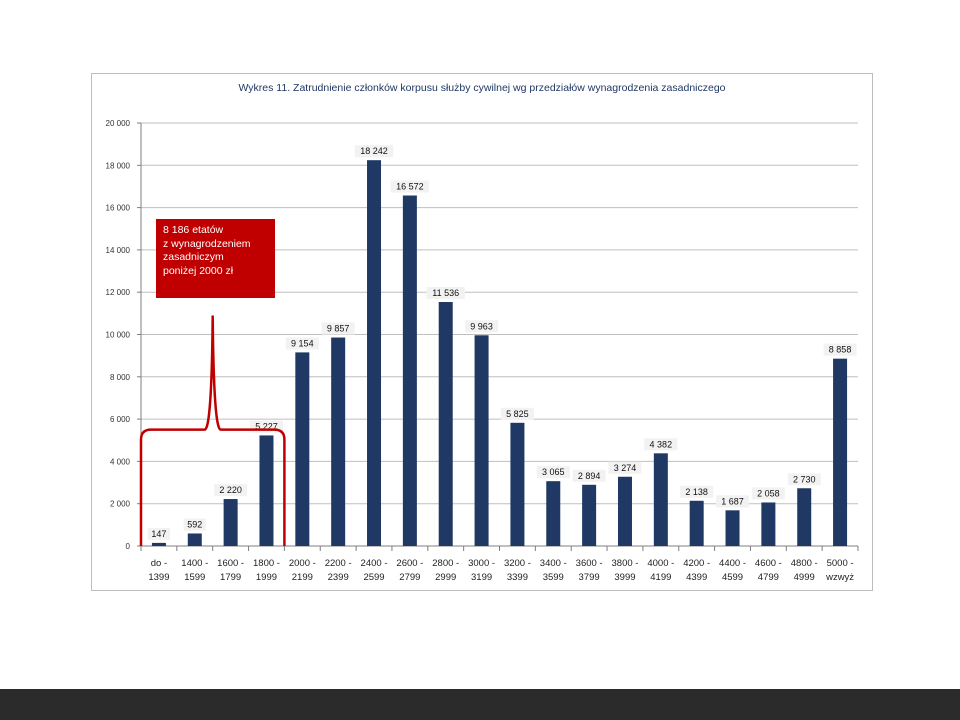  I want to click on data-label: 2 894, so click(589, 476).